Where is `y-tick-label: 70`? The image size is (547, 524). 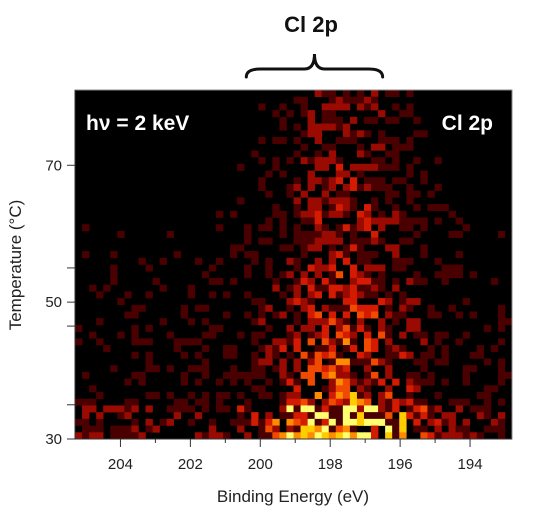
y-tick-label: 70 is located at coordinates (53, 165).